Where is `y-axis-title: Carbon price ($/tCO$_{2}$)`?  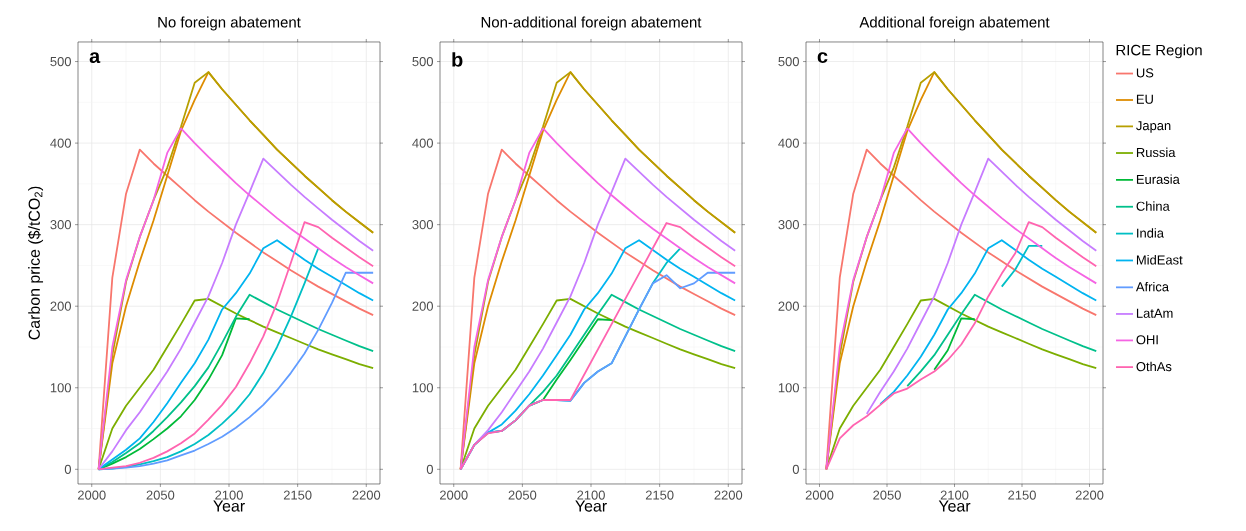 y-axis-title: Carbon price ($/tCO$_{2}$) is located at coordinates (35, 263).